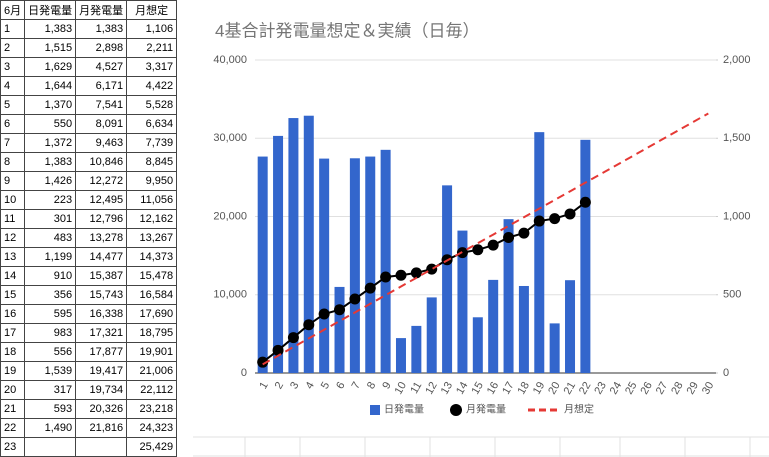 The image size is (769, 457). What do you see at coordinates (101, 352) in the screenshot?
I see `cell: 17,877` at bounding box center [101, 352].